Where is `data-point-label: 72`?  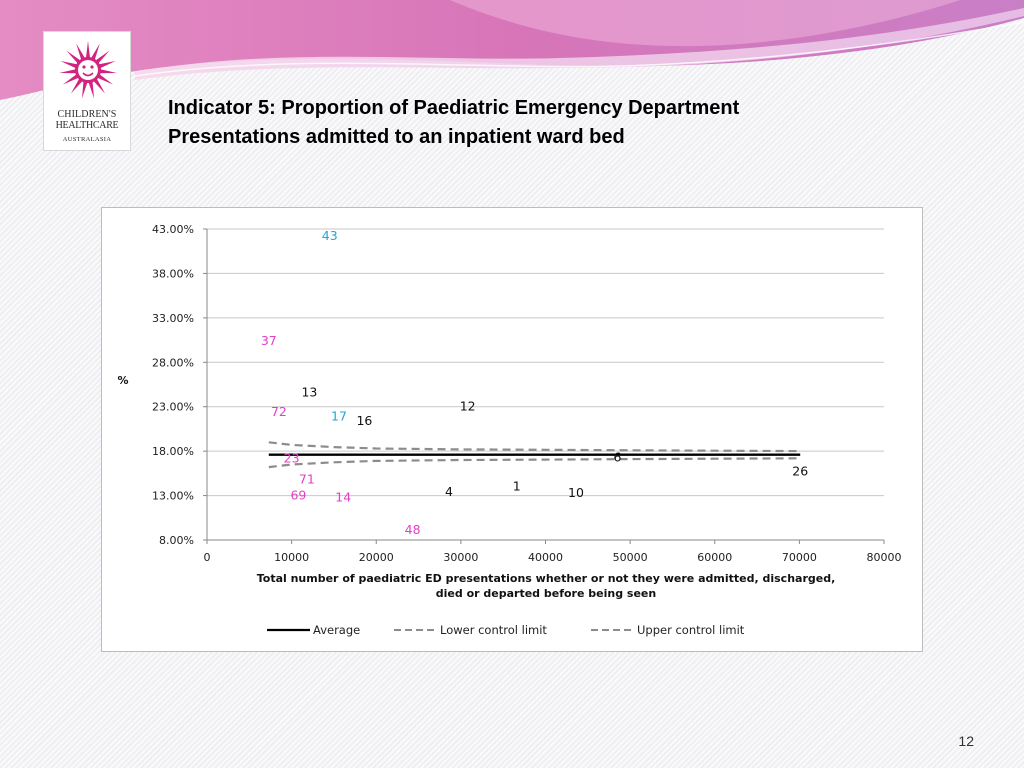 data-point-label: 72 is located at coordinates (279, 411).